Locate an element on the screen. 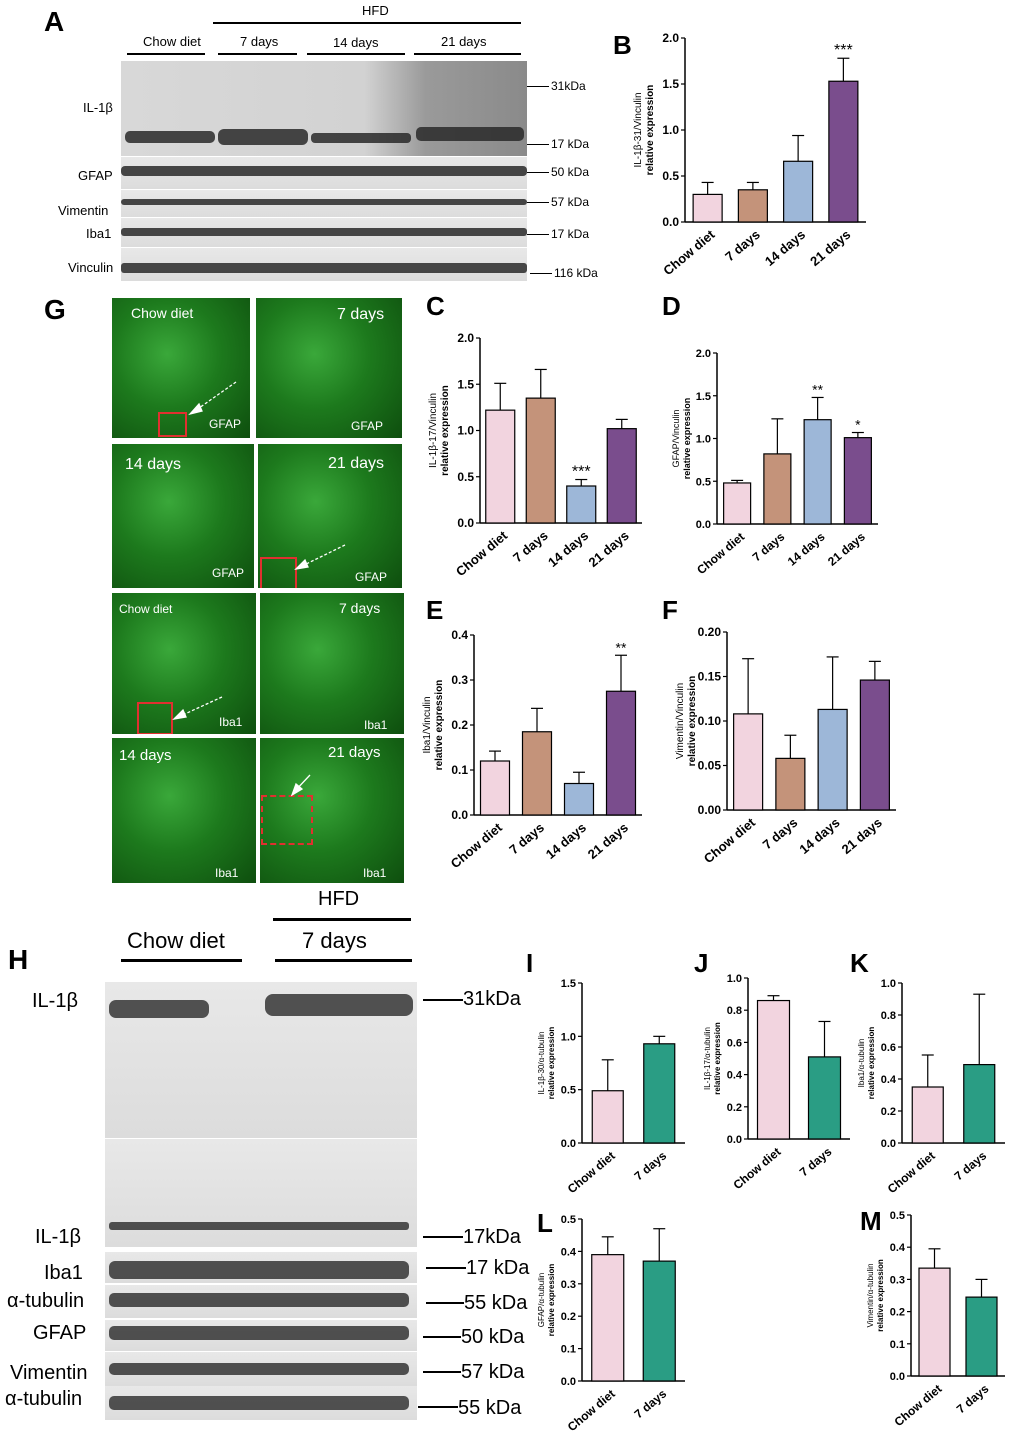 The height and width of the screenshot is (1432, 1020). panel-label-h: H is located at coordinates (18, 959).